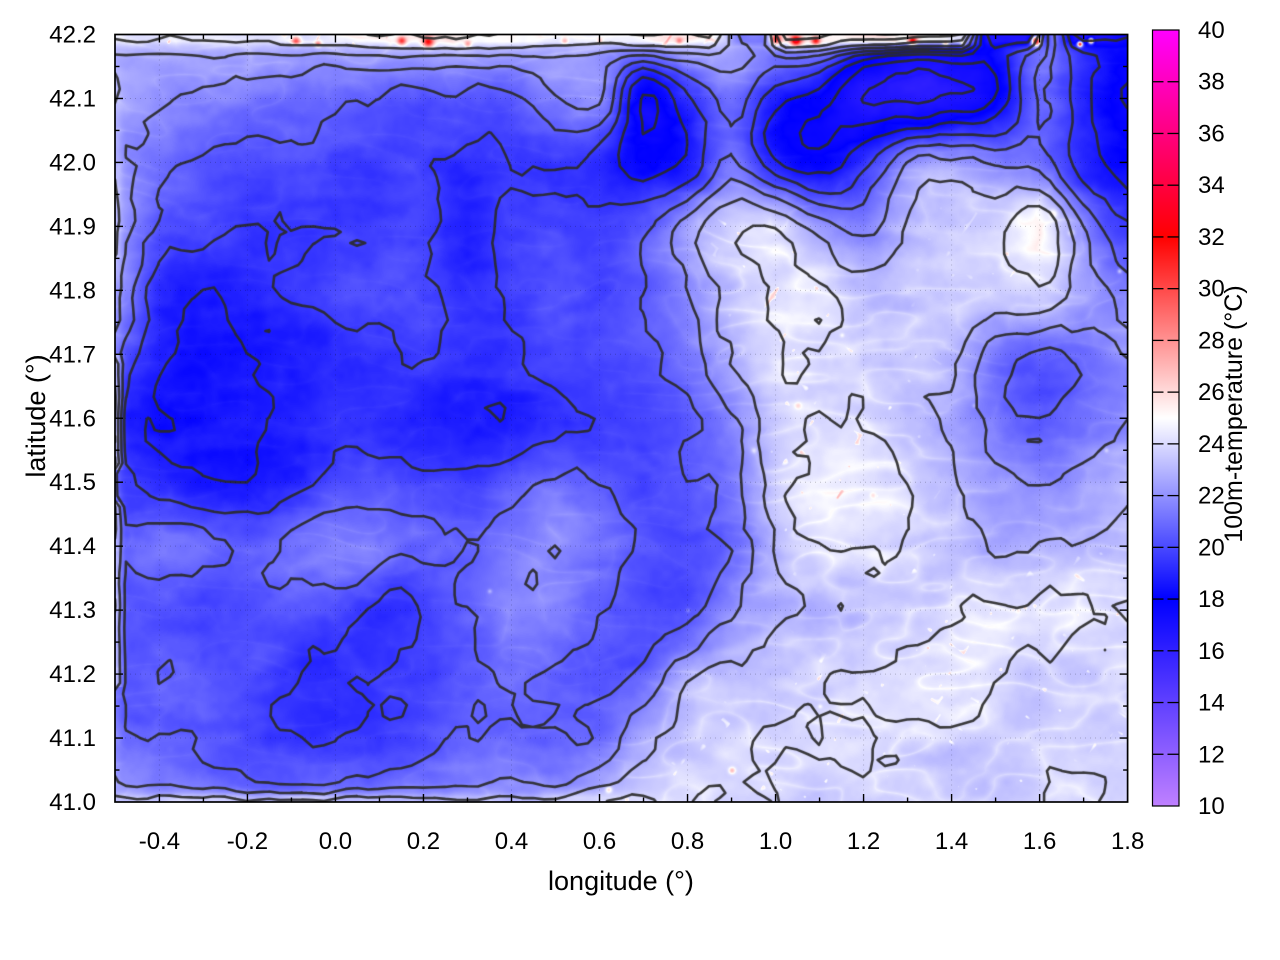 This screenshot has width=1280, height=960. I want to click on svg-text: 41.6, so click(72, 418).